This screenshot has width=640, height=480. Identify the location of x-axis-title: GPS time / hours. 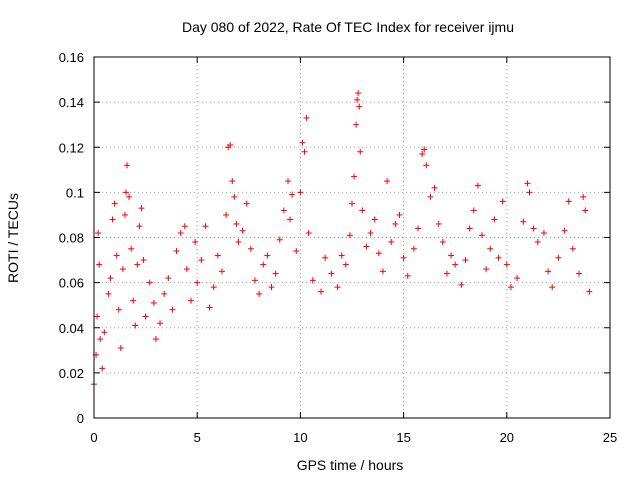
(350, 465).